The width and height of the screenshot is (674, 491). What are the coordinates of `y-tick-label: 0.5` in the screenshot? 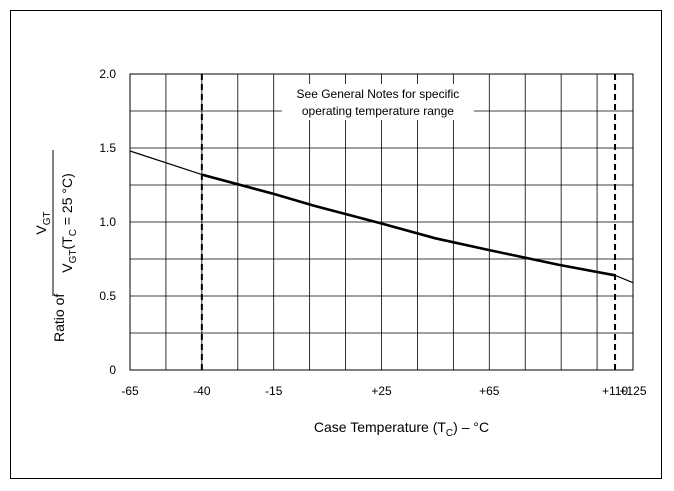 It's located at (107, 296).